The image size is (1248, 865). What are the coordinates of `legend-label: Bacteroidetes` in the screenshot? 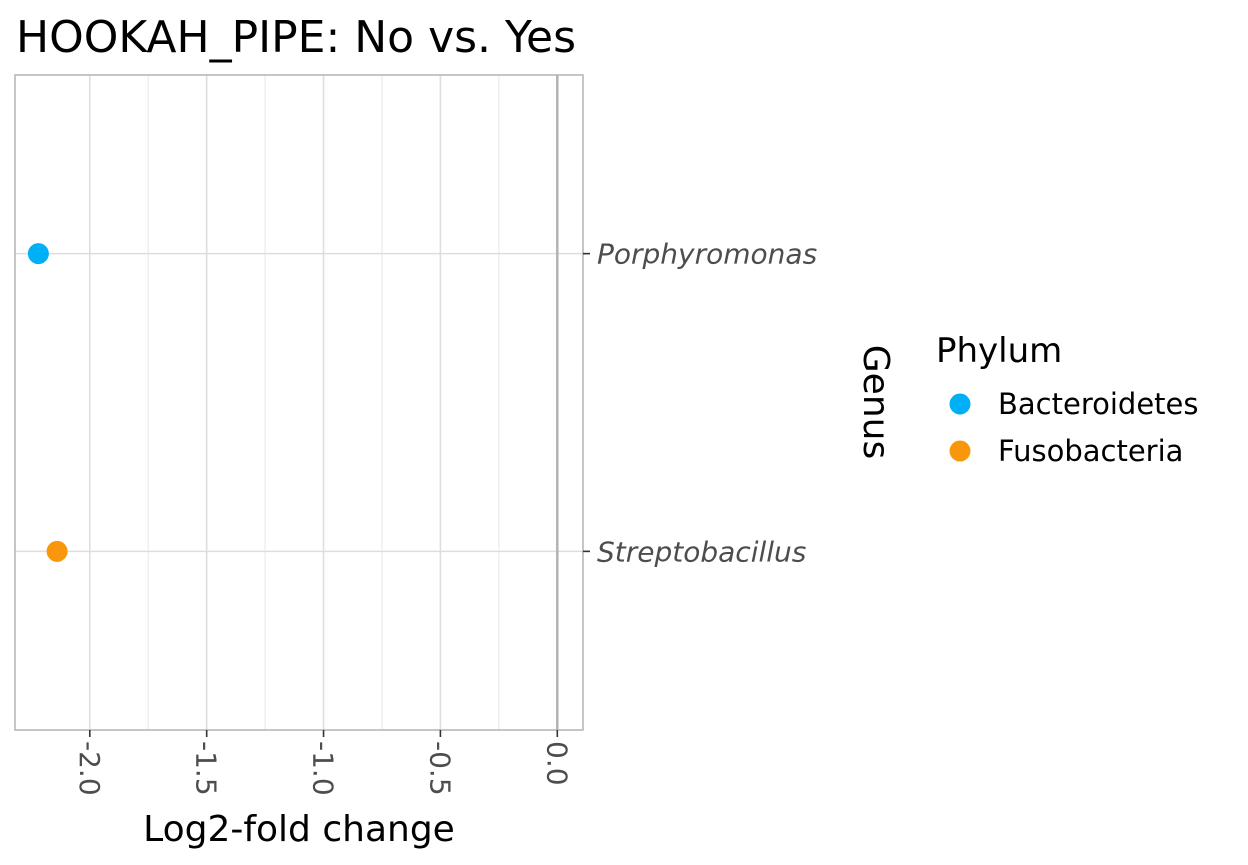 It's located at (1098, 404).